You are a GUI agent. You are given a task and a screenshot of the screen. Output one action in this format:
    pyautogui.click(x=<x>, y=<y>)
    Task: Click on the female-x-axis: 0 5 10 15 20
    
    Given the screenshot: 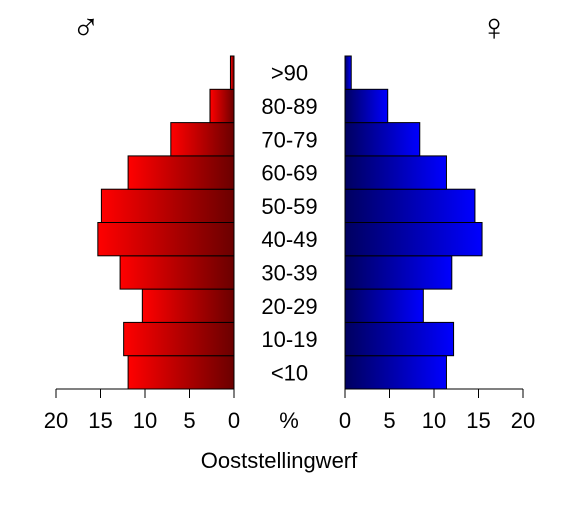 What is the action you would take?
    pyautogui.click(x=437, y=410)
    